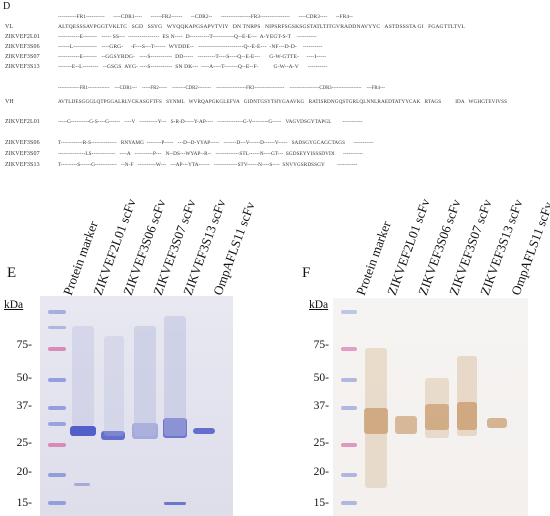 Image resolution: width=550 pixels, height=516 pixels. Describe the element at coordinates (22, 67) in the screenshot. I see `light-chain-row-name: ZIKVEF3S13` at that location.